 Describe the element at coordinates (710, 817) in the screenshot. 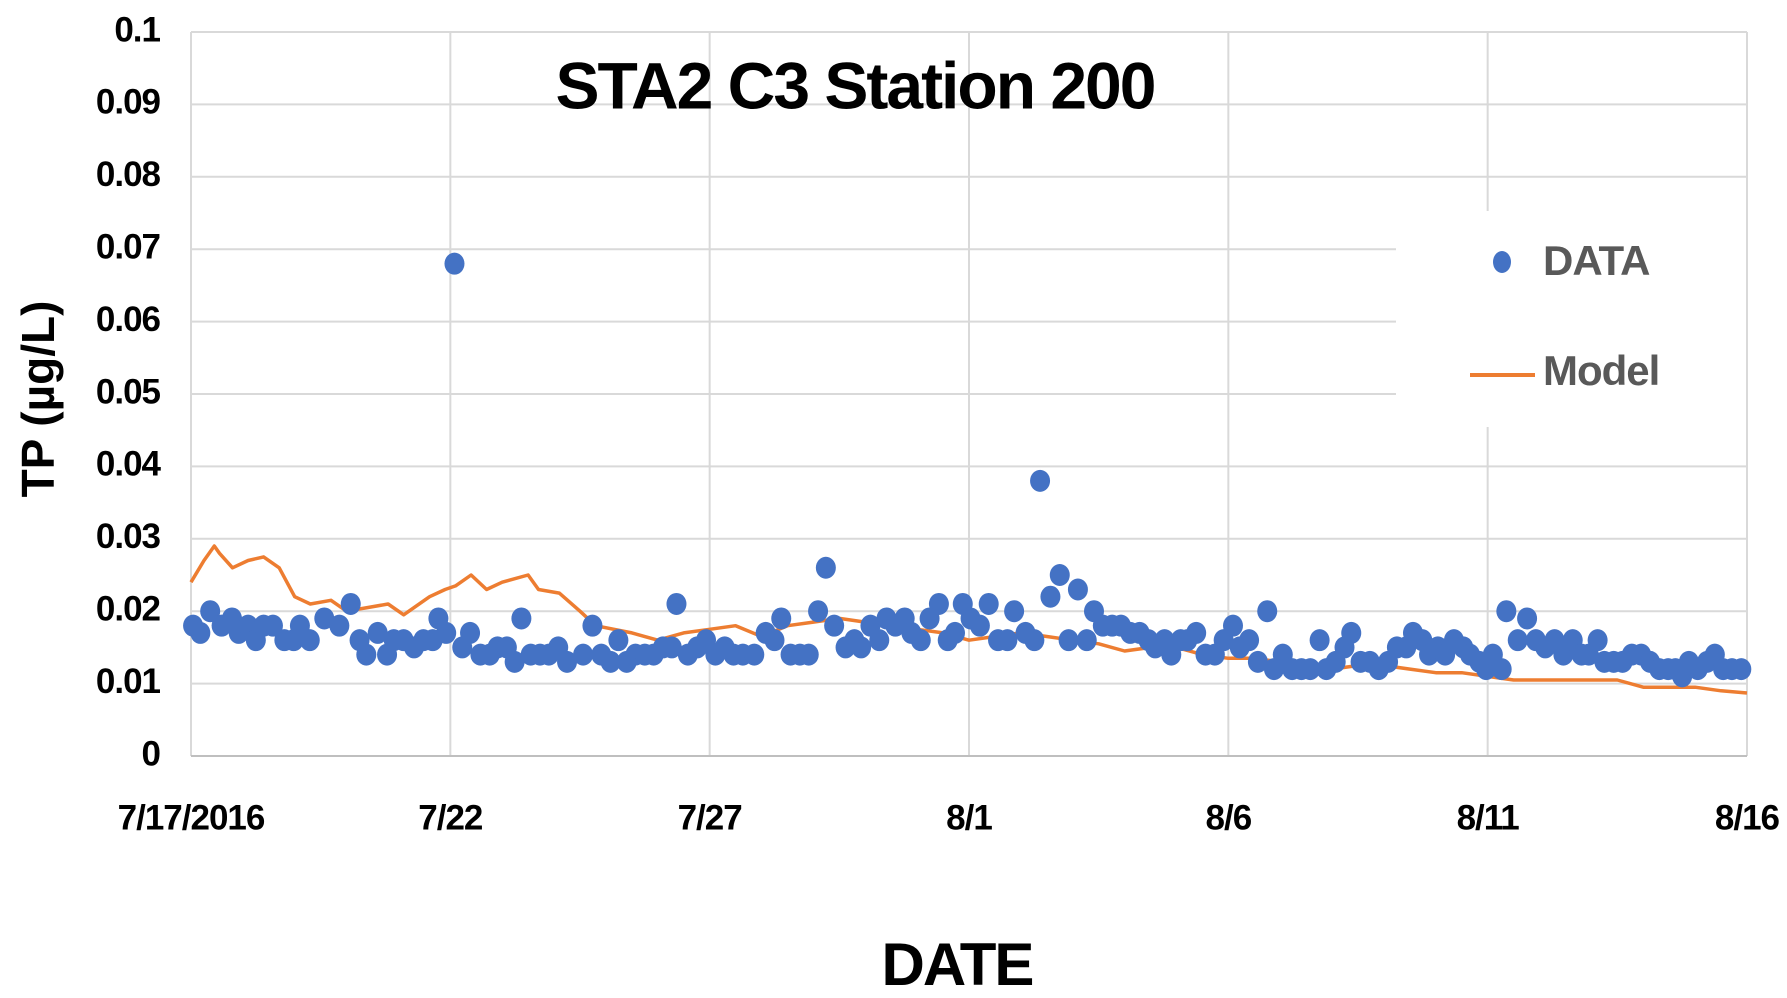

I see `x-tick-label: 7/27` at that location.